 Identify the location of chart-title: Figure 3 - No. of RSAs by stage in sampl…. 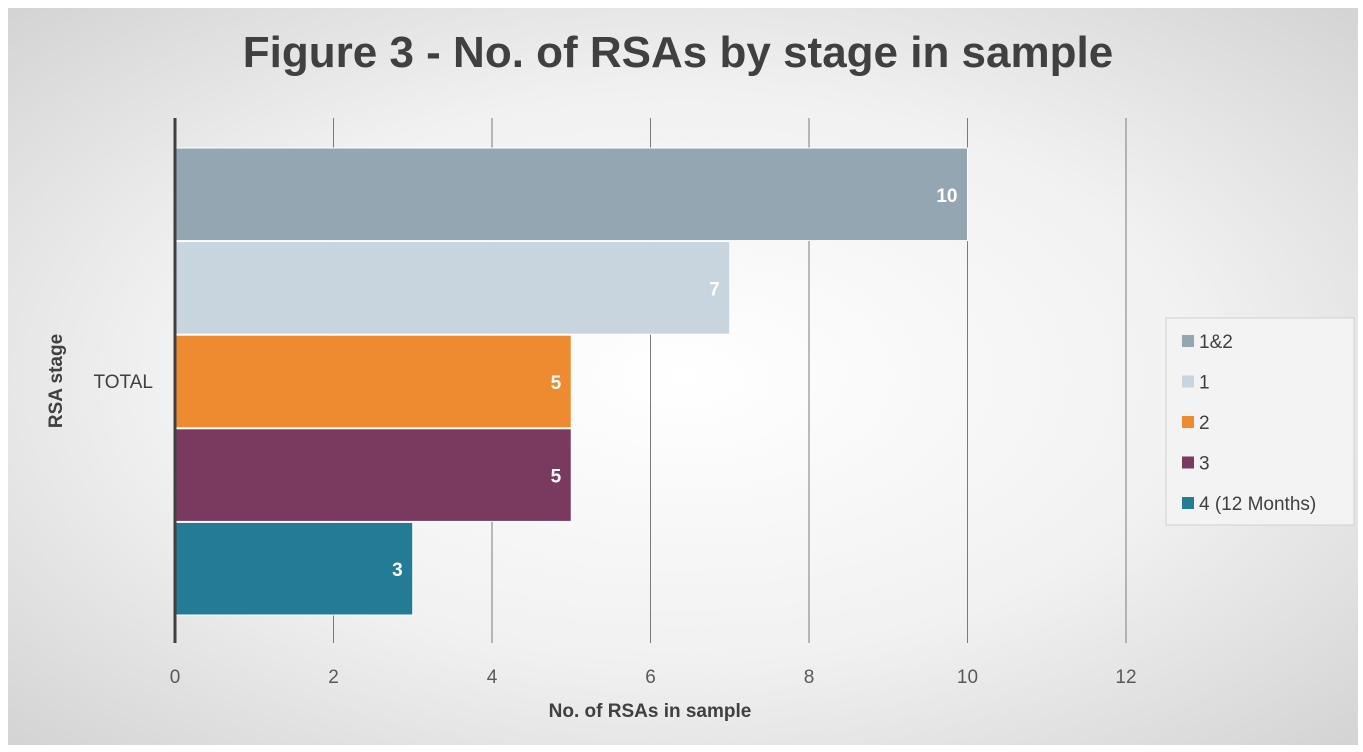
(678, 52).